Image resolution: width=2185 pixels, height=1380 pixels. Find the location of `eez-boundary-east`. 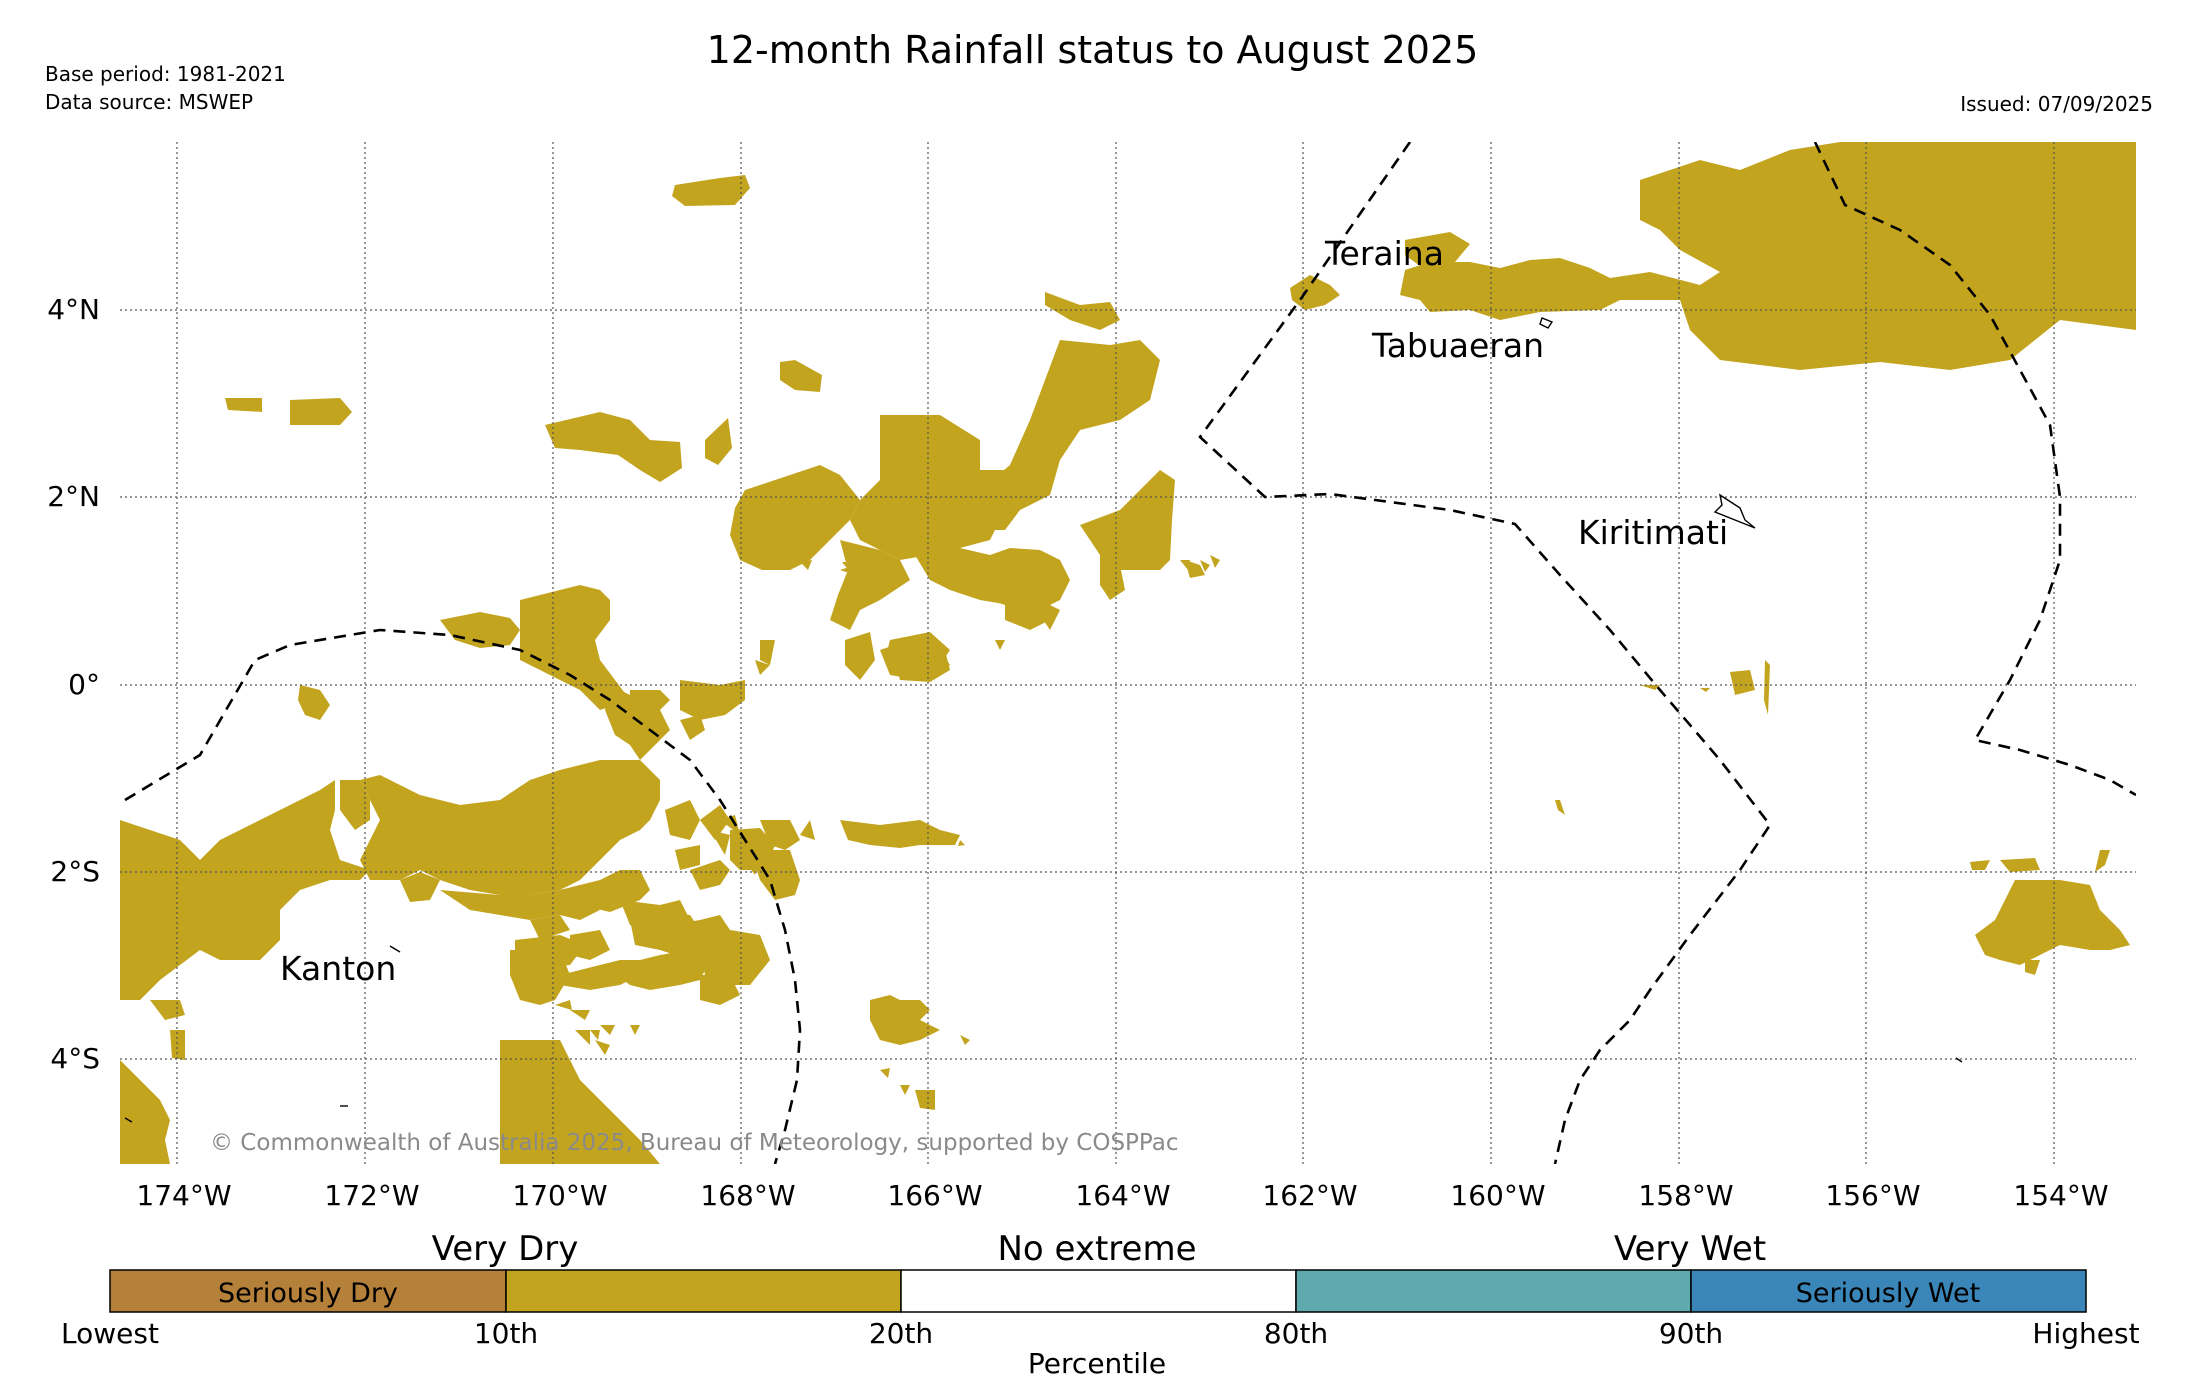

eez-boundary-east is located at coordinates (1974, 469).